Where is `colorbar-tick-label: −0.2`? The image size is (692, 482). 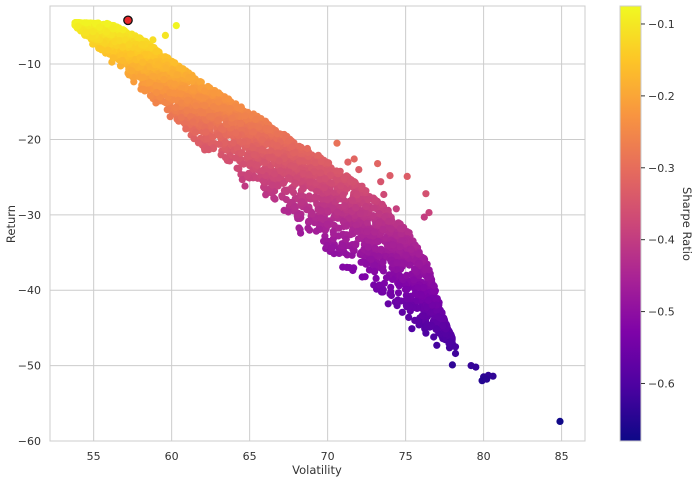
colorbar-tick-label: −0.2 is located at coordinates (661, 96).